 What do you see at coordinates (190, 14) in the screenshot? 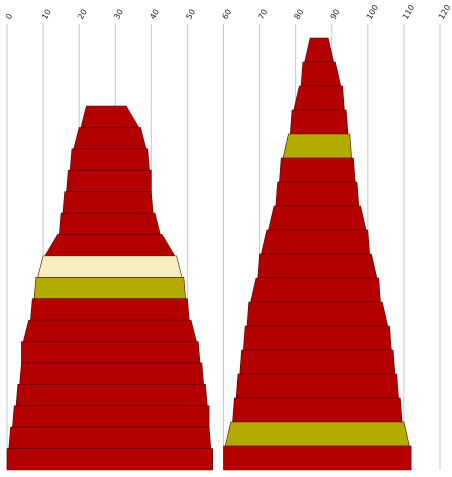
I see `x-tick-label: 50` at bounding box center [190, 14].